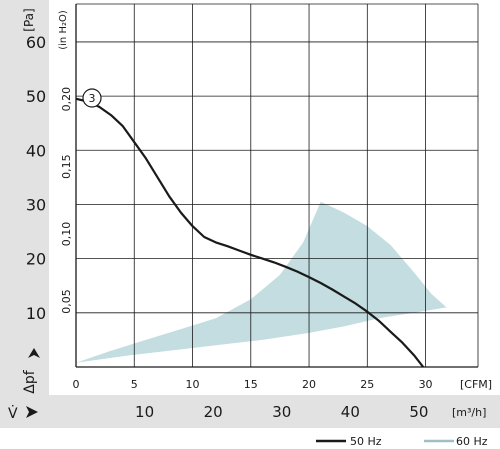  I want to click on pa-tick-label: 30, so click(36, 204).